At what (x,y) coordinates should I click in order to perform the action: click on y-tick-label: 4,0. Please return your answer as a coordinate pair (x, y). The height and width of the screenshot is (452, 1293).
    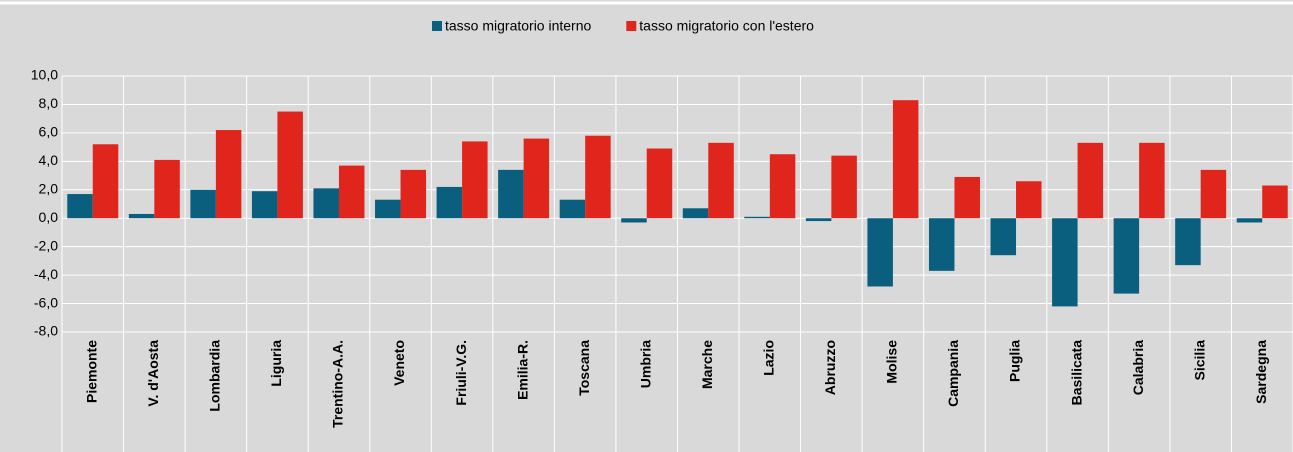
    Looking at the image, I should click on (49, 160).